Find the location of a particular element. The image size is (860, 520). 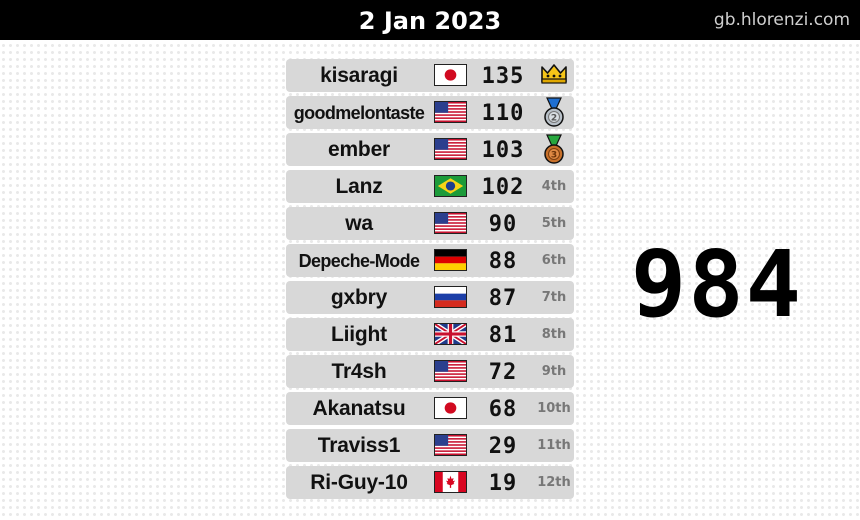

date-label: 2 Jan 2023 is located at coordinates (430, 21).